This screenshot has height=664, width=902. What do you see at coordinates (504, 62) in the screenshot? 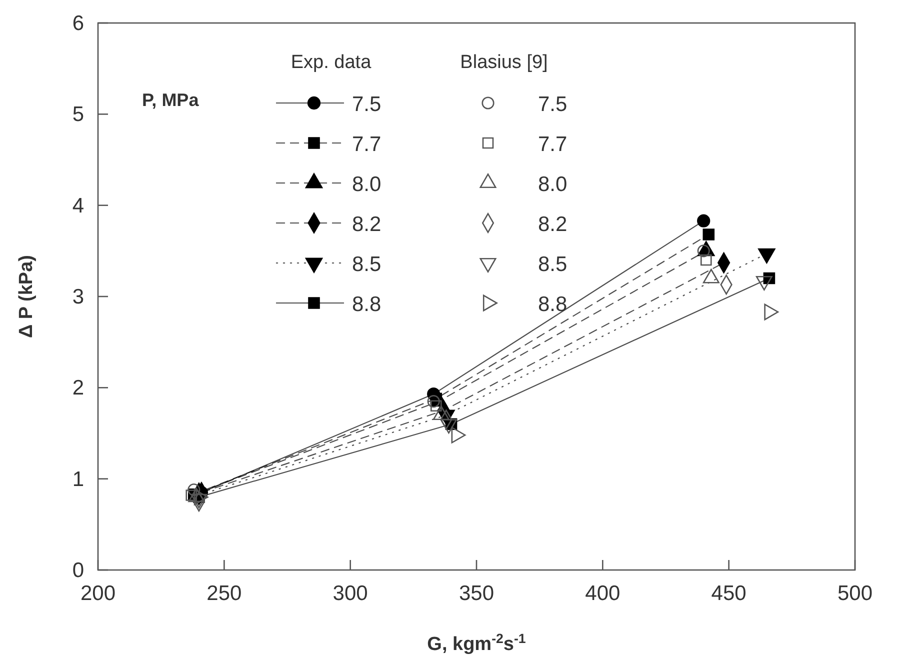
I see `annotation: Blasius [9]` at bounding box center [504, 62].